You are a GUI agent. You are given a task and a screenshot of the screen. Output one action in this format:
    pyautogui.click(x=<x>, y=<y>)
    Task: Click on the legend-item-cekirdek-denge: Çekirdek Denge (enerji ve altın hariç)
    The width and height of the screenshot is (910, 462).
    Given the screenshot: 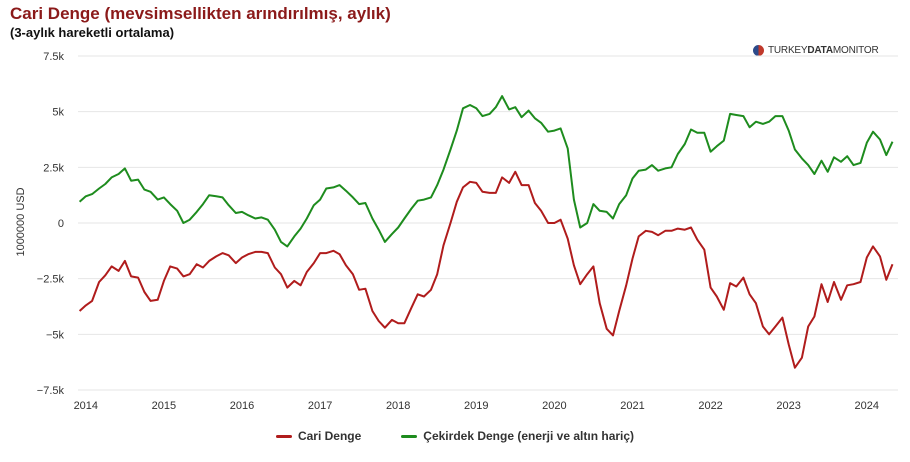 What is the action you would take?
    pyautogui.click(x=517, y=436)
    